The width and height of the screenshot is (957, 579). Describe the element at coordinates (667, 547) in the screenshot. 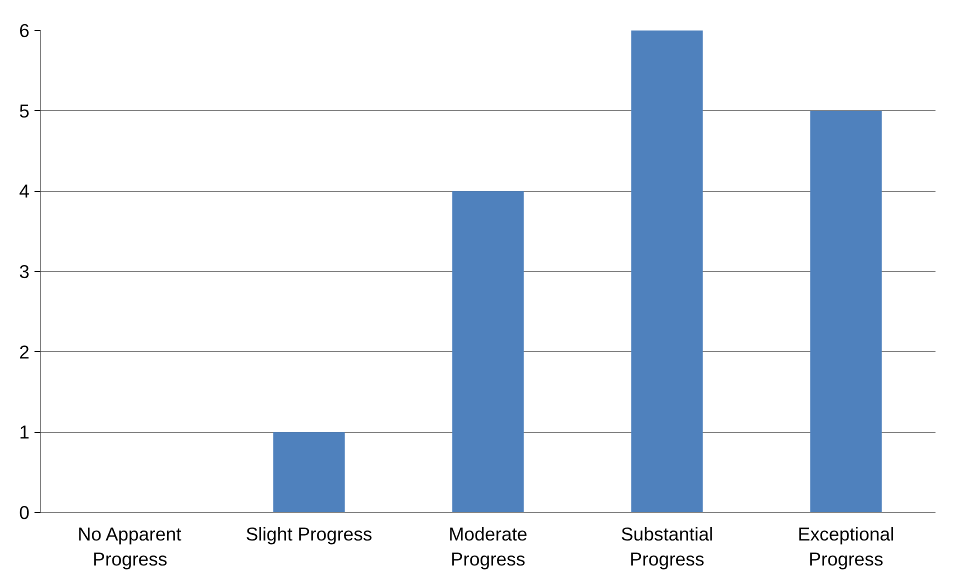

I see `x-tick-label: Substantial Progress` at that location.